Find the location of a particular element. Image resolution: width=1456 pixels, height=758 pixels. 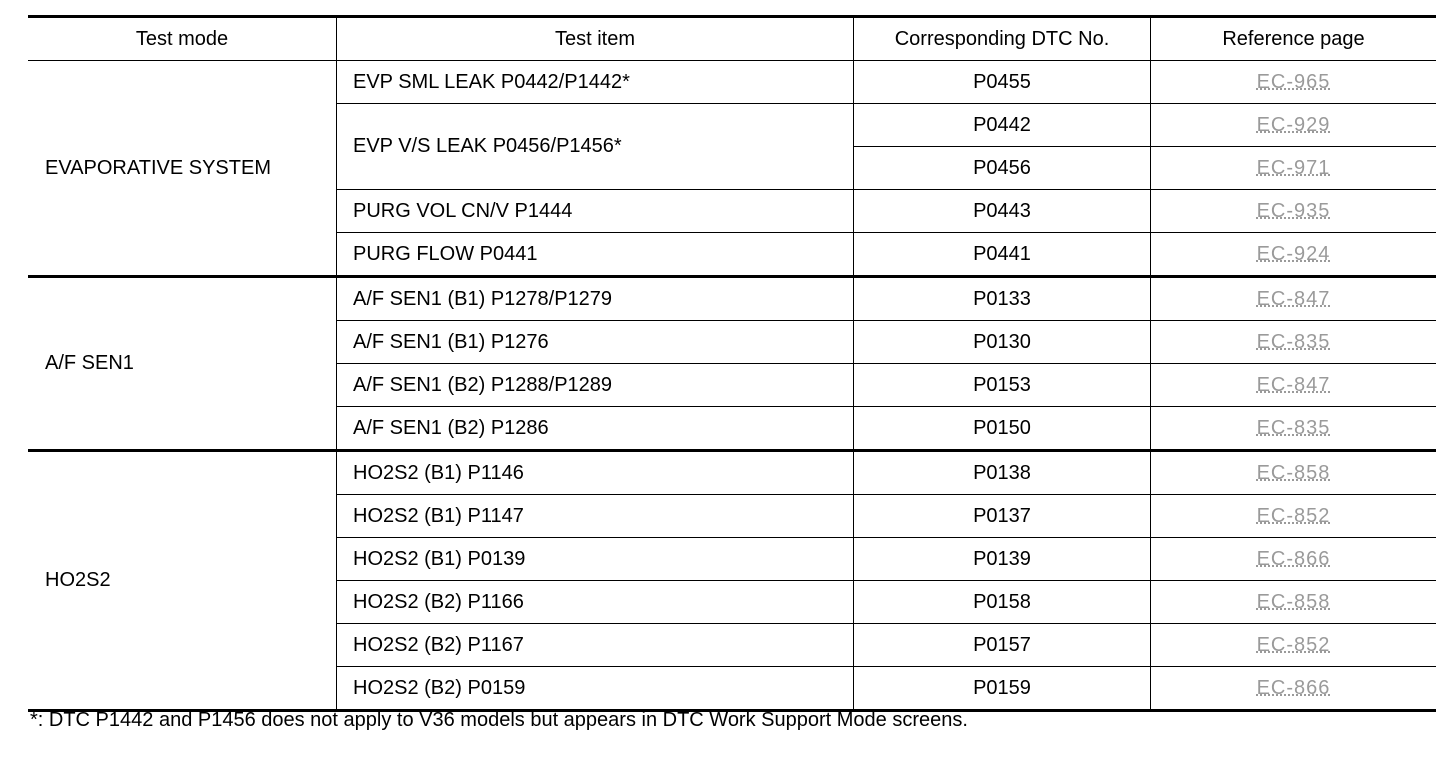

test-mode-cell: EVAPORATIVE SYSTEM is located at coordinates (182, 169).